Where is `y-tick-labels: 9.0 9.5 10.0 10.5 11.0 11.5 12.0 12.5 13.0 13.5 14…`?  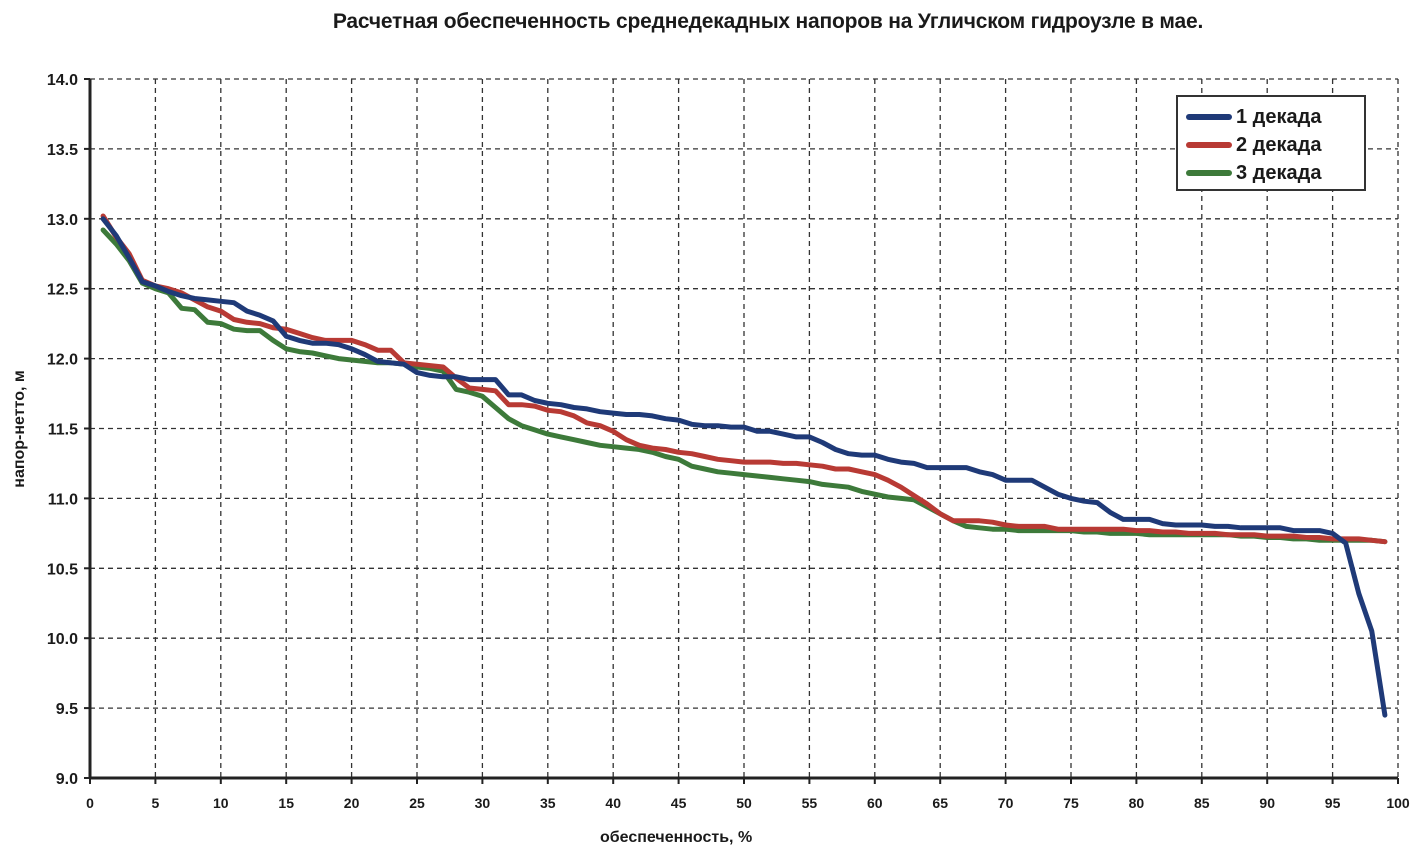 y-tick-labels: 9.0 9.5 10.0 10.5 11.0 11.5 12.0 12.5 13.0 13.5 14… is located at coordinates (62, 430).